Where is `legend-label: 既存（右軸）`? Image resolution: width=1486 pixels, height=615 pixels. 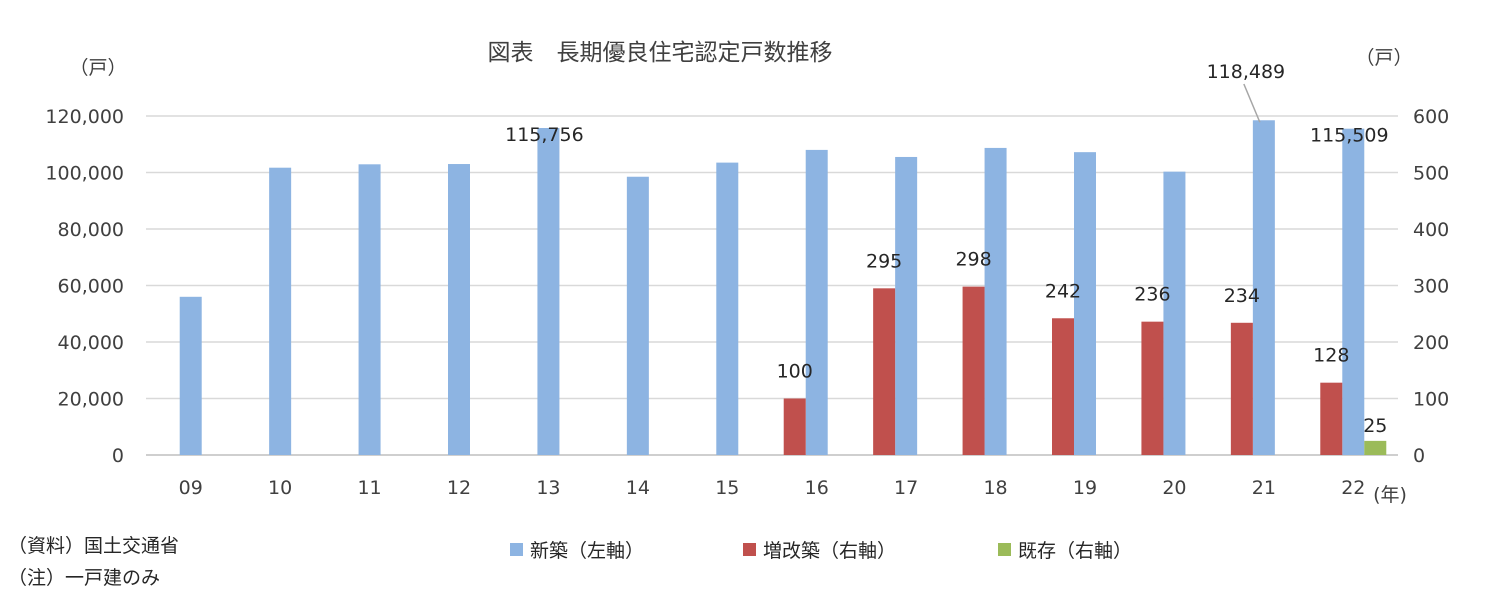 legend-label: 既存（右軸） is located at coordinates (1075, 551).